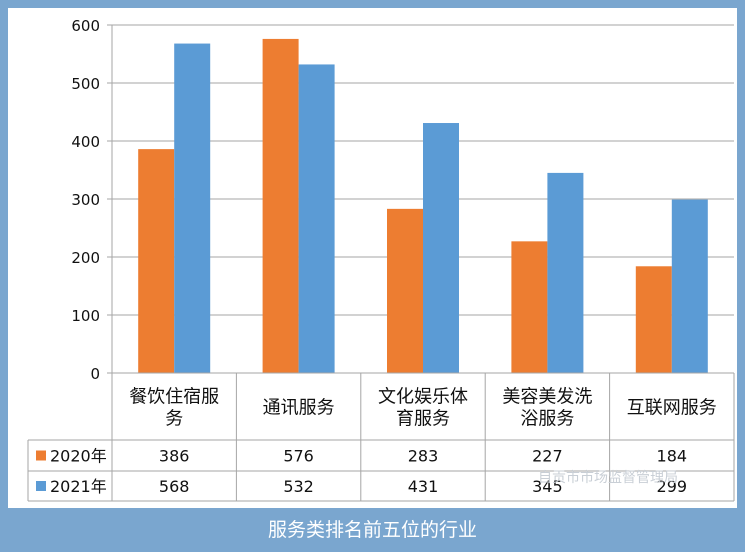  I want to click on legend-swatch-2021年, so click(41, 486).